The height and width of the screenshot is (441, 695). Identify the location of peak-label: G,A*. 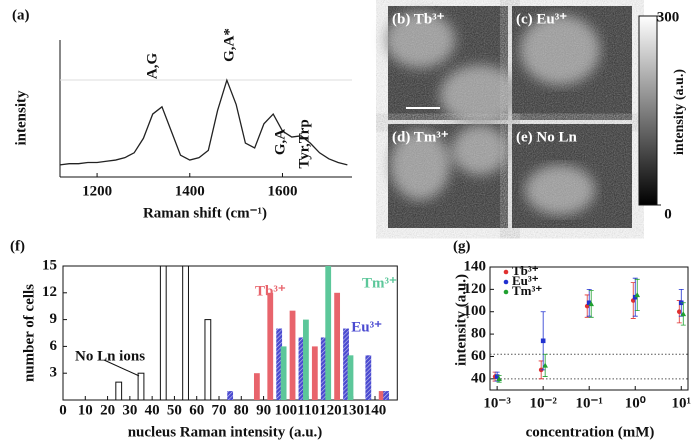
(229, 45).